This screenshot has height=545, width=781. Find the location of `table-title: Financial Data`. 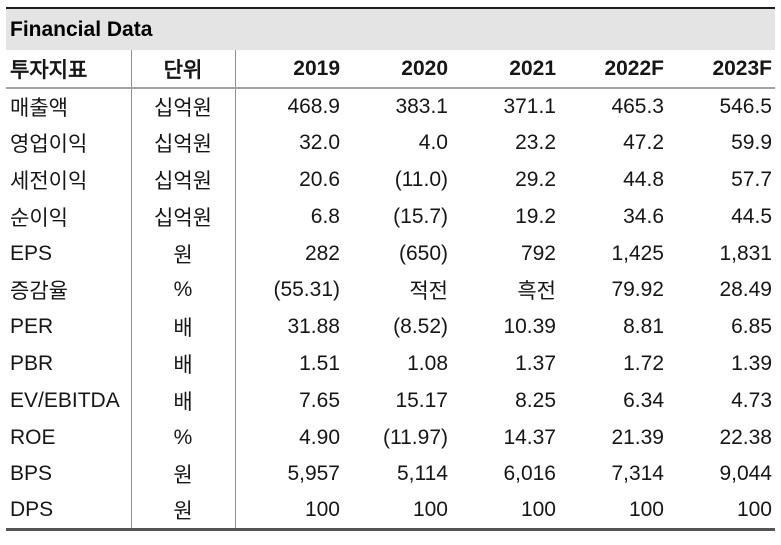

table-title: Financial Data is located at coordinates (390, 29).